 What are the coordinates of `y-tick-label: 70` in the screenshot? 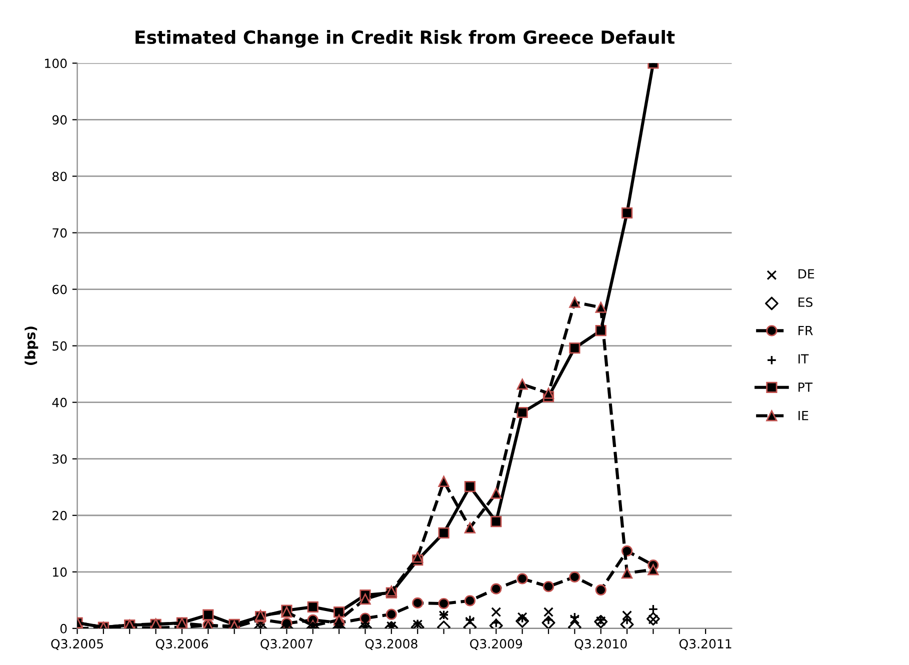 It's located at (59, 233).